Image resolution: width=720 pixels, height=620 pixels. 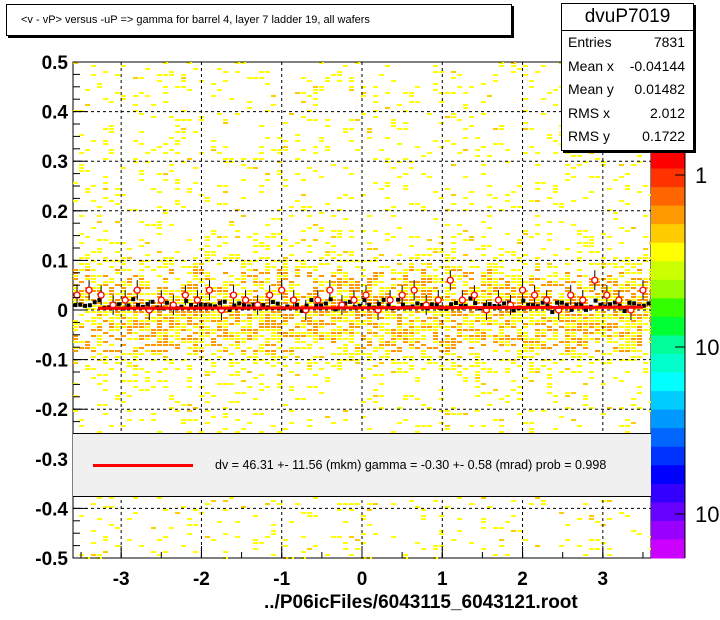 What do you see at coordinates (55, 261) in the screenshot?
I see `y-tick-label: 0.1` at bounding box center [55, 261].